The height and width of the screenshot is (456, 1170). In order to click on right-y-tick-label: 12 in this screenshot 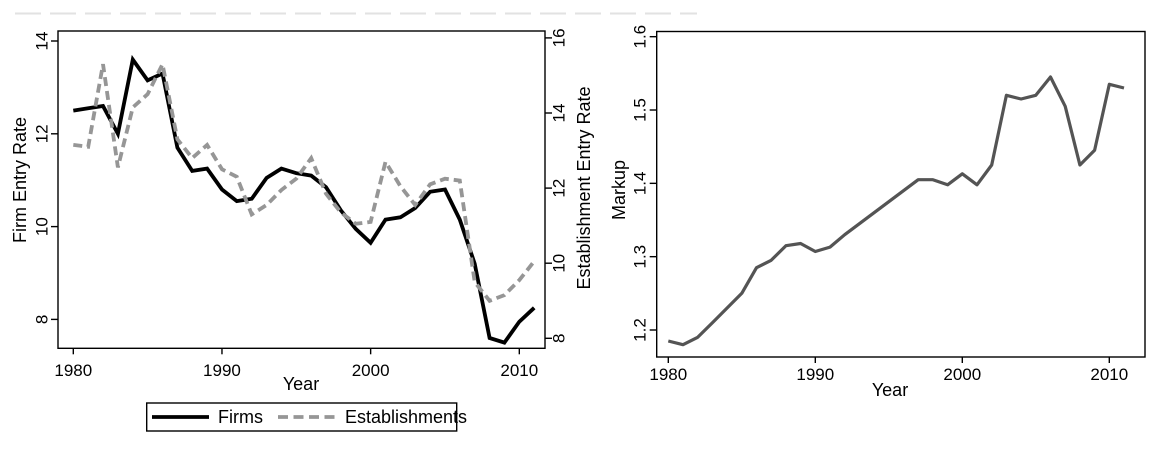, I will do `click(559, 188)`.